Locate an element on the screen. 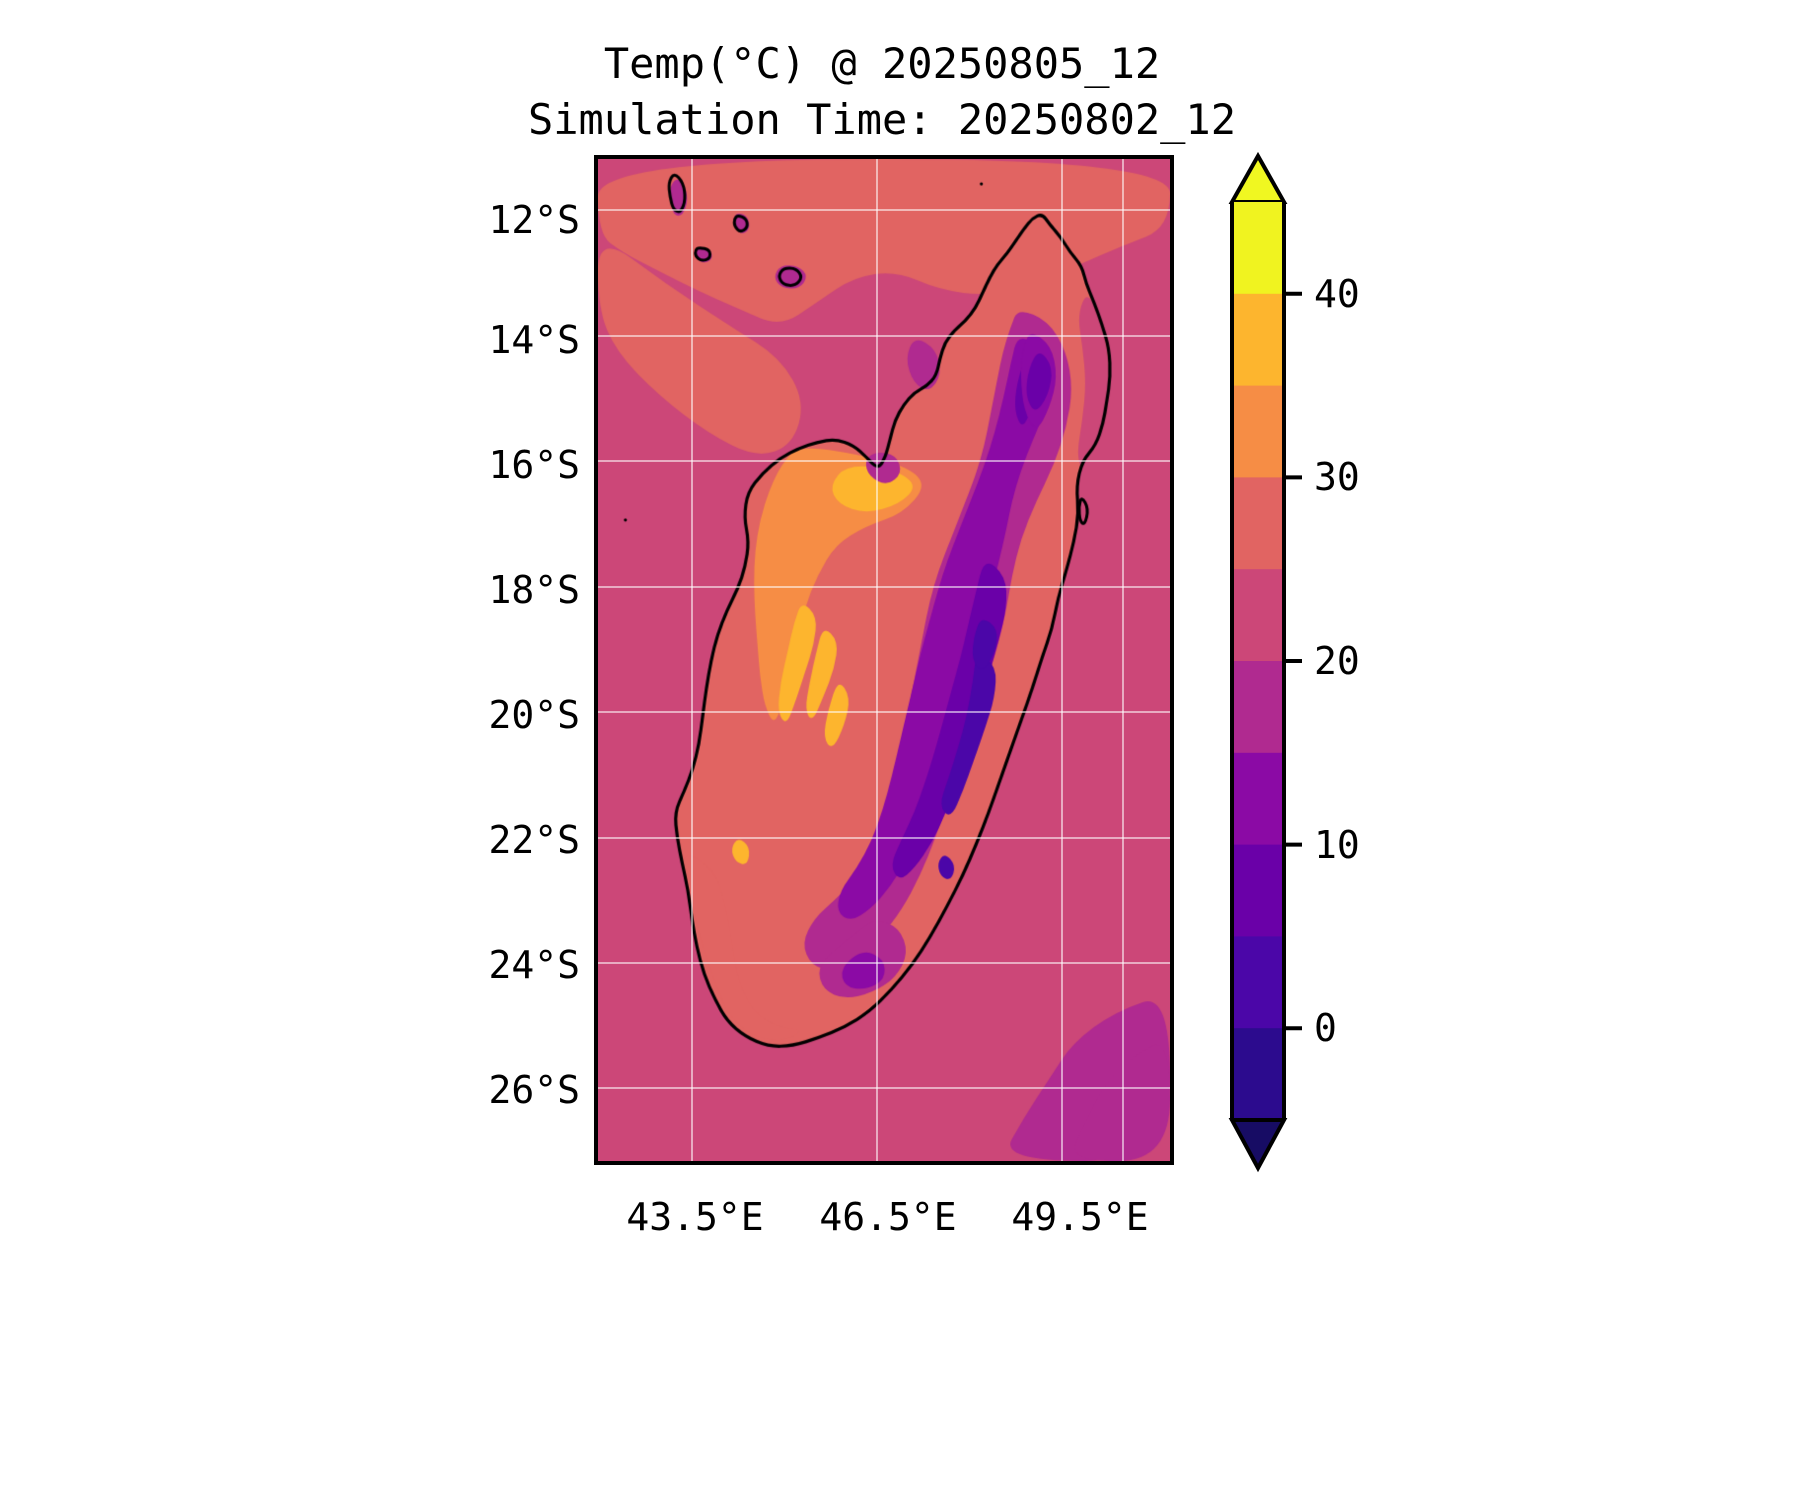 Image resolution: width=1800 pixels, height=1500 pixels. longitude-tick-label: 43.5°E is located at coordinates (695, 1217).